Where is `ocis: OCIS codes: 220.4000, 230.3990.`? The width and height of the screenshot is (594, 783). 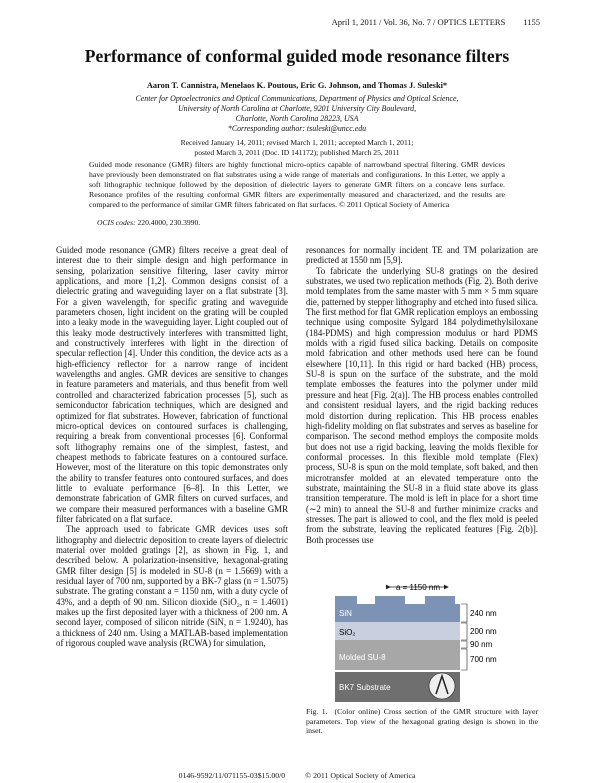 ocis: OCIS codes: 220.4000, 230.3990. is located at coordinates (148, 222).